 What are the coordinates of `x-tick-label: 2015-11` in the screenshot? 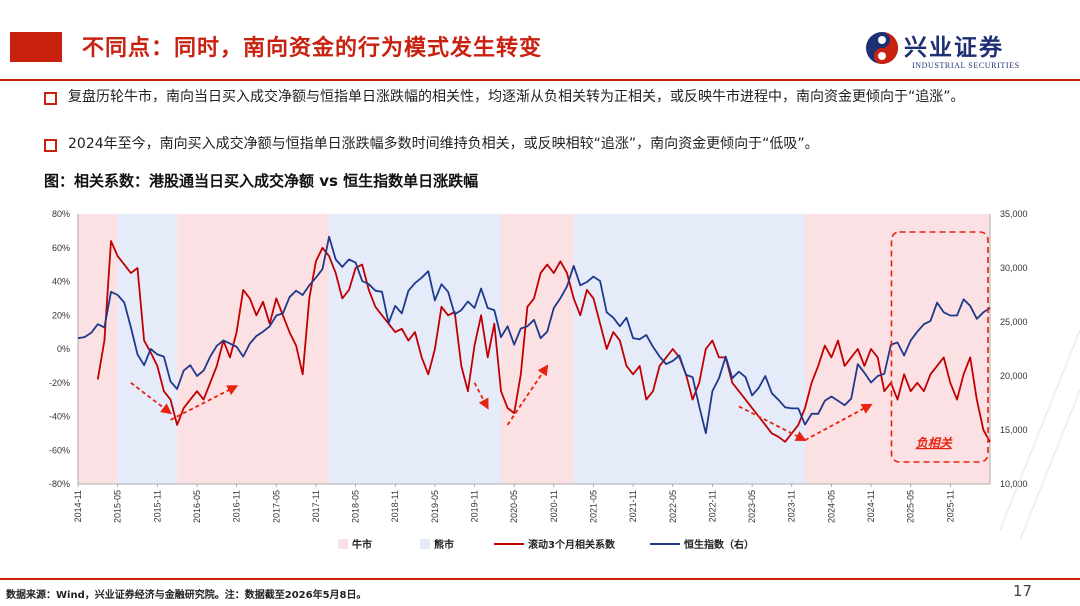 It's located at (157, 506).